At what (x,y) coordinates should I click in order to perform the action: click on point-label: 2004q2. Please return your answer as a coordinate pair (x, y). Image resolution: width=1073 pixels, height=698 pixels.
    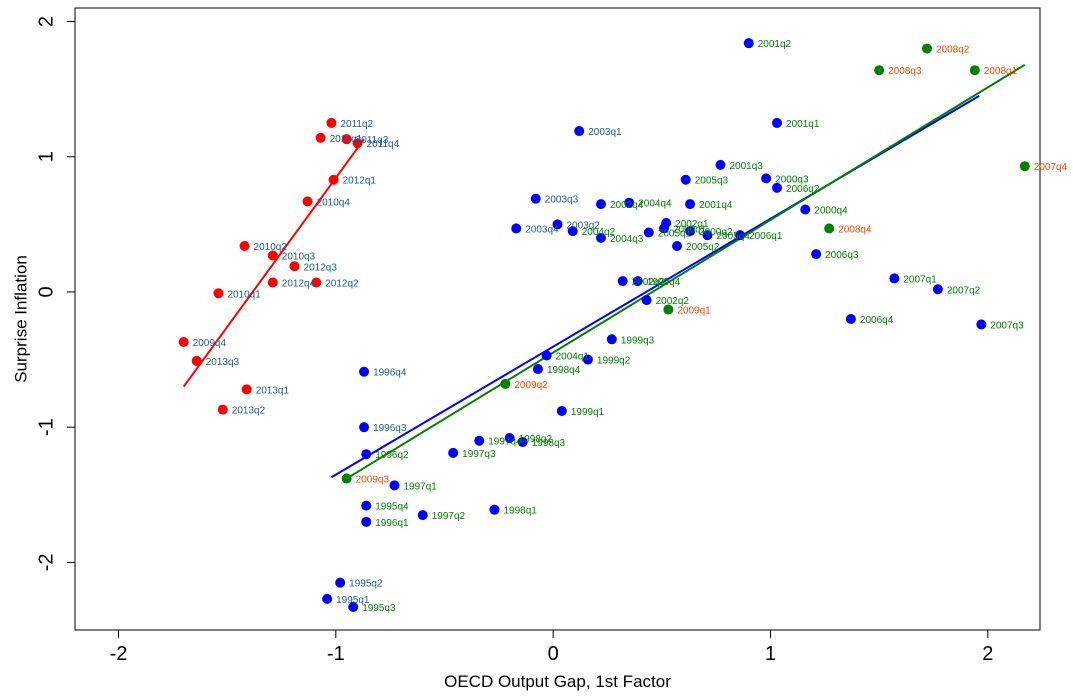
    Looking at the image, I should click on (599, 232).